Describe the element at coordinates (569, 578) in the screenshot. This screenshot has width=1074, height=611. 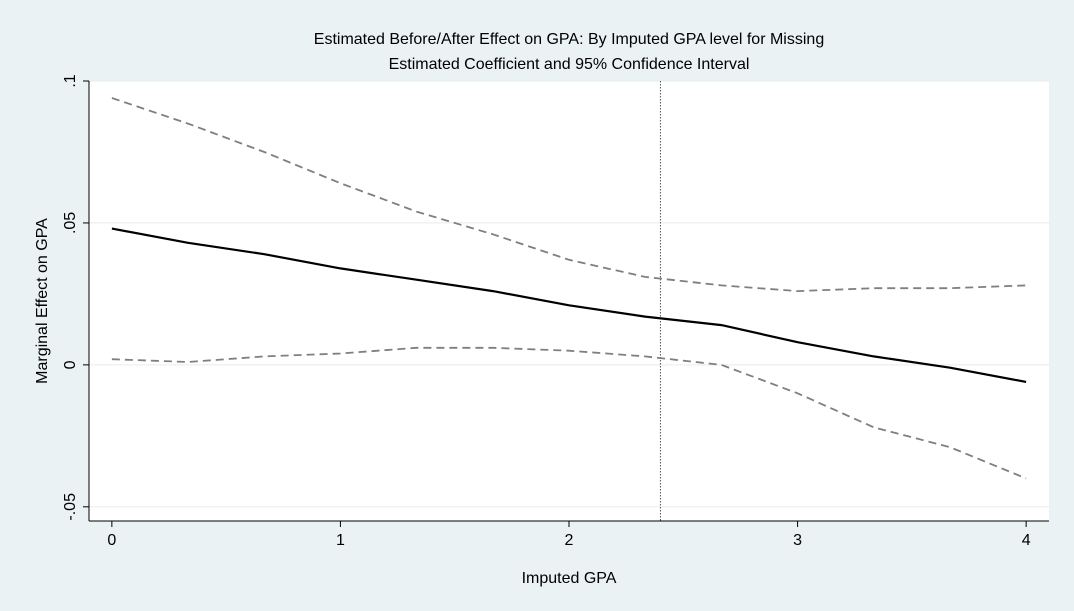
I see `x-axis-label: Imputed GPA` at that location.